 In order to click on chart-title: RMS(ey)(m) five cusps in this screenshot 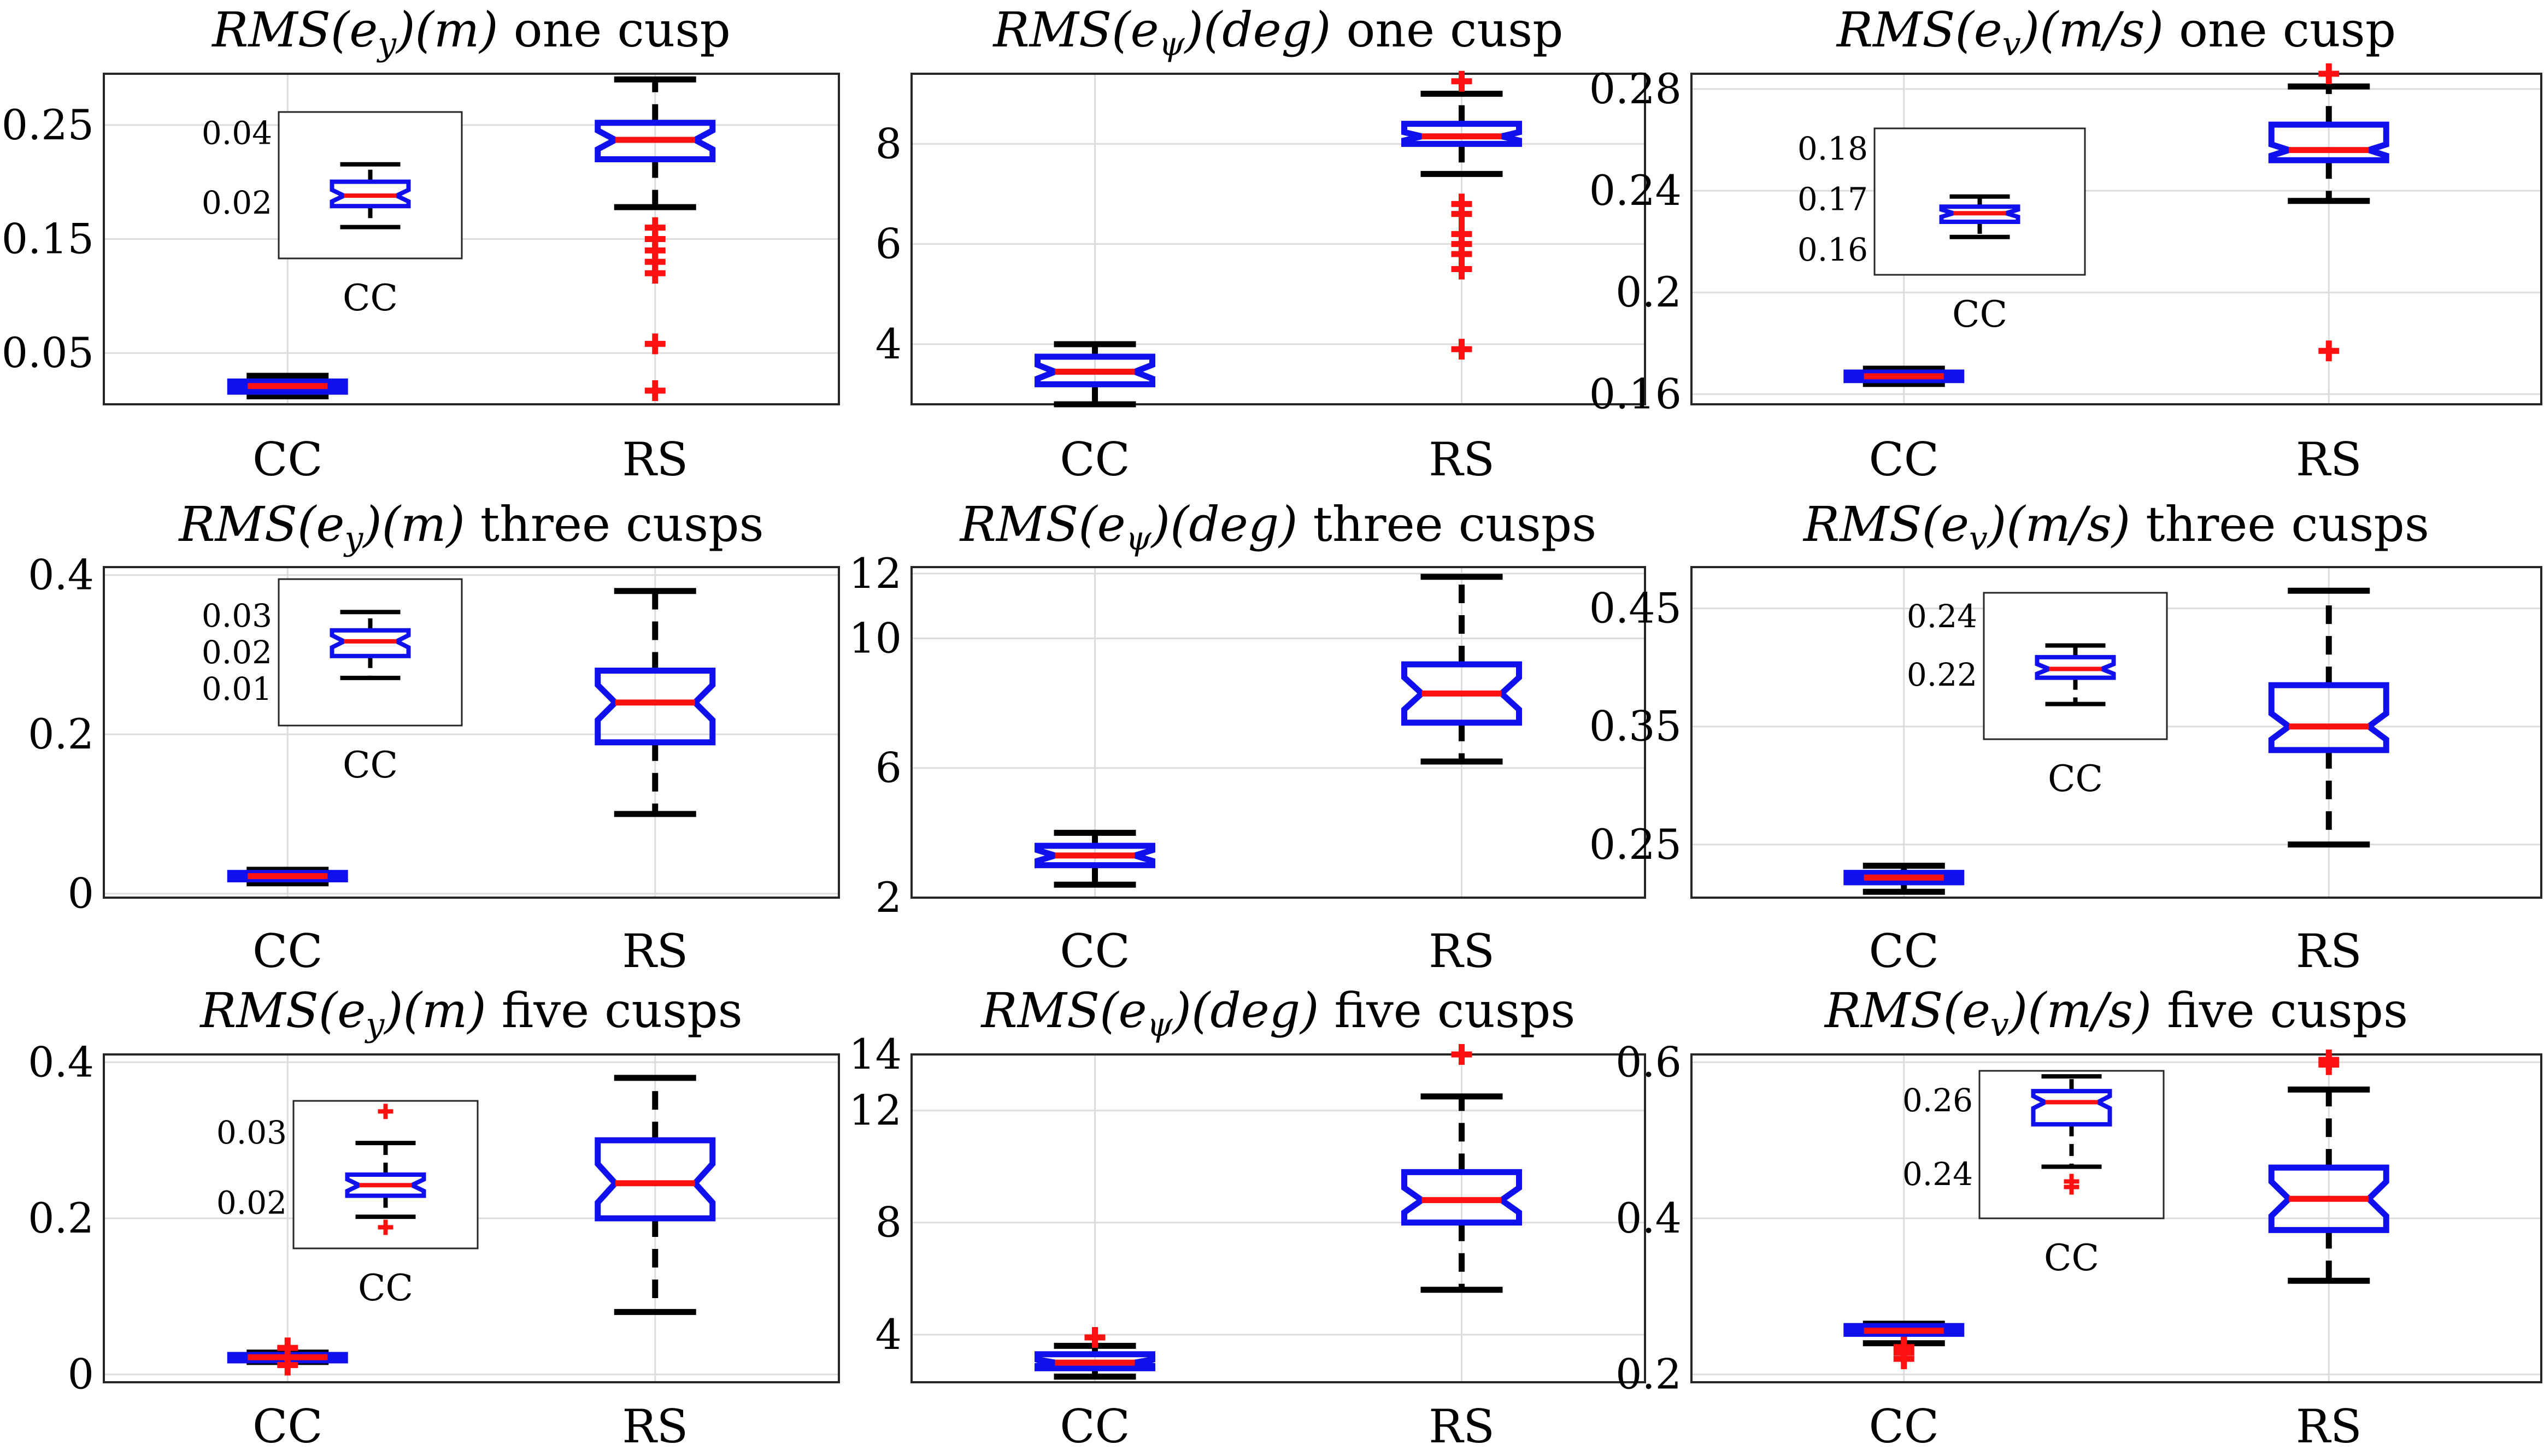, I will do `click(470, 1013)`.